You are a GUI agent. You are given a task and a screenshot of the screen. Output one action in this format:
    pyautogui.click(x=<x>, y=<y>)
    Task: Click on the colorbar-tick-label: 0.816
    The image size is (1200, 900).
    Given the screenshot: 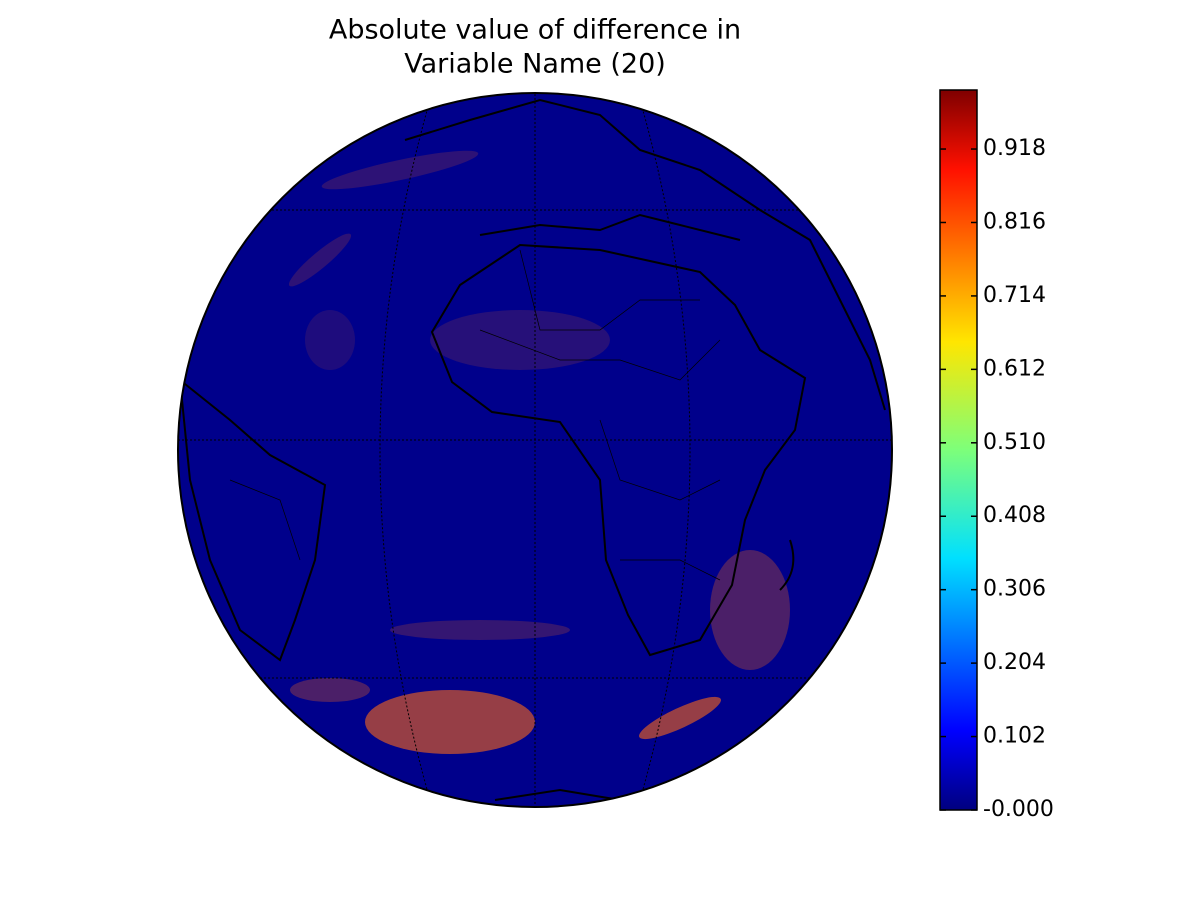 What is the action you would take?
    pyautogui.click(x=1014, y=221)
    